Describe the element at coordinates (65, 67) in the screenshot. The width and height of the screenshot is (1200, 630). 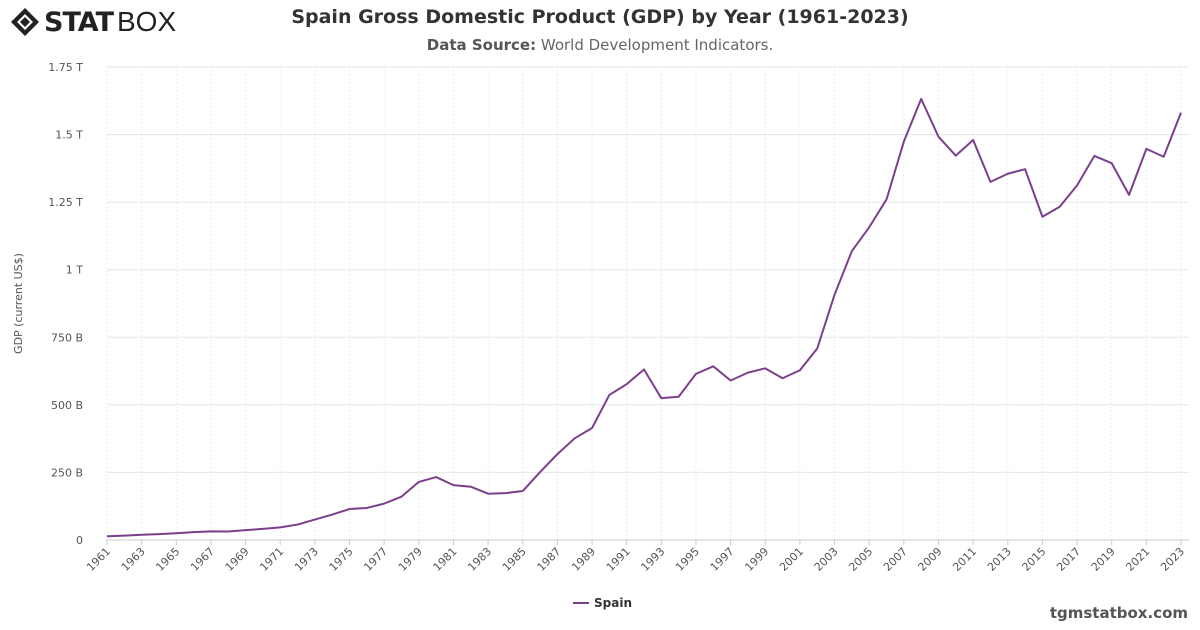
I see `y-tick-label: 1.75 T` at that location.